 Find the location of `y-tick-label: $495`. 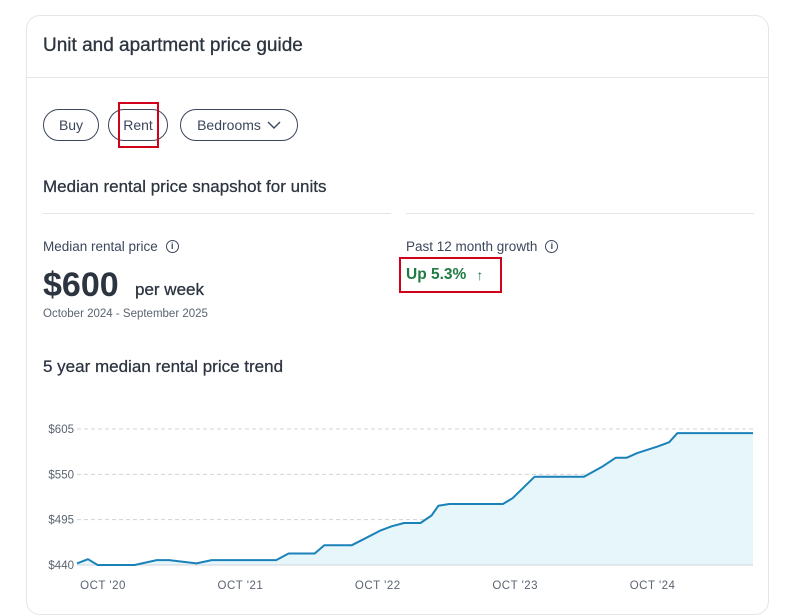

y-tick-label: $495 is located at coordinates (61, 521).